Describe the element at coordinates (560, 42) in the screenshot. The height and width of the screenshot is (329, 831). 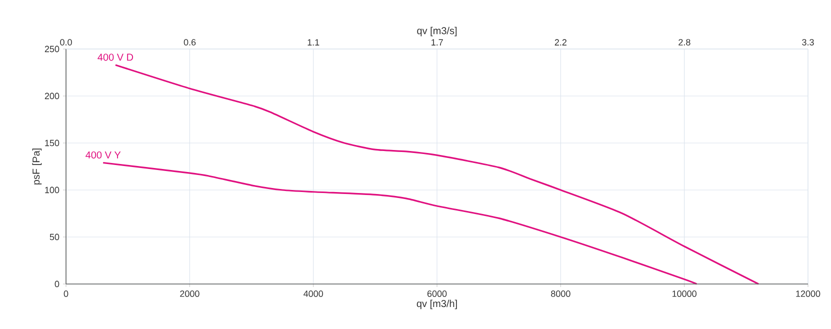
I see `x2-tick-label: 2.2` at that location.